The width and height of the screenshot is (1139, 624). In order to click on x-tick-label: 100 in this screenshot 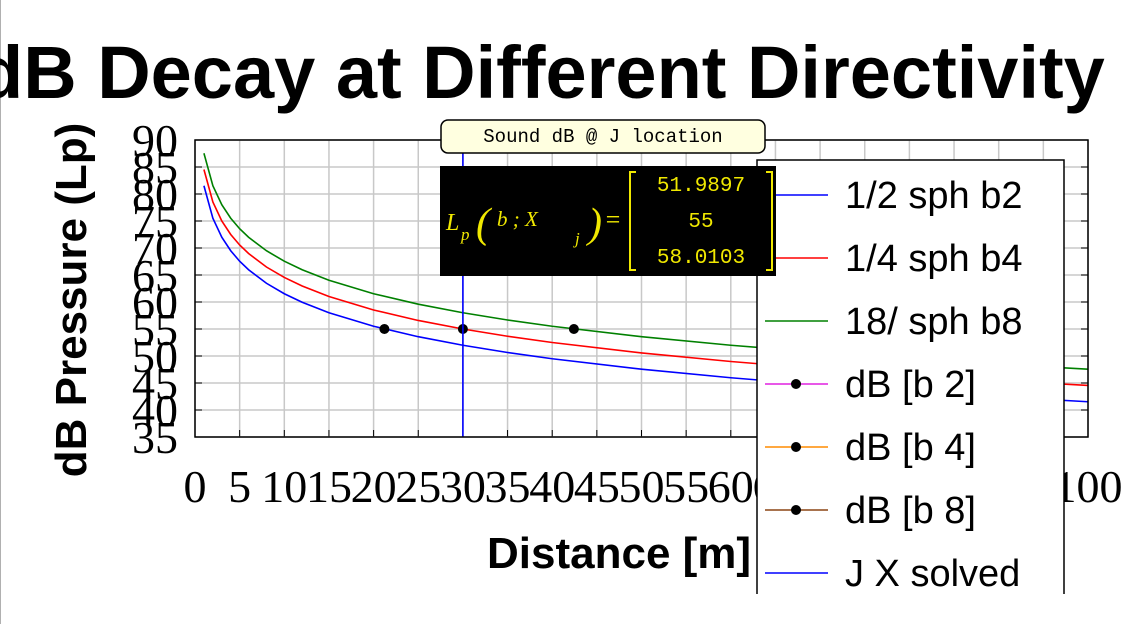, I will do `click(1088, 486)`.